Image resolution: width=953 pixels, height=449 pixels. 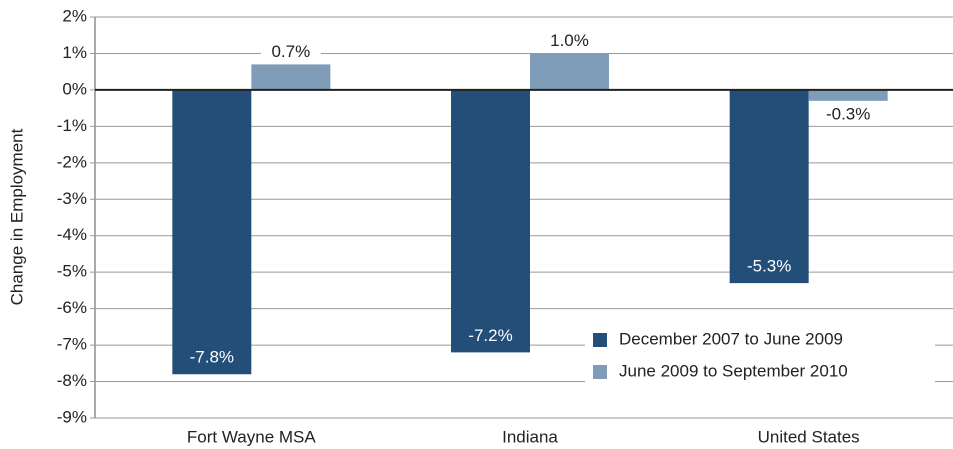 I want to click on y-tick-label: -6%, so click(x=72, y=307).